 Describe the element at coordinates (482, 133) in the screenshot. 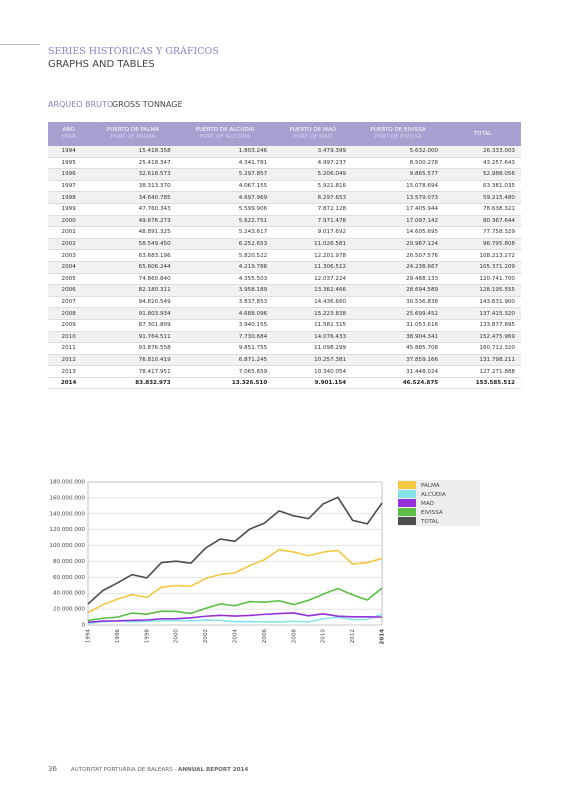

I see `column-header-es: TOTAL` at that location.